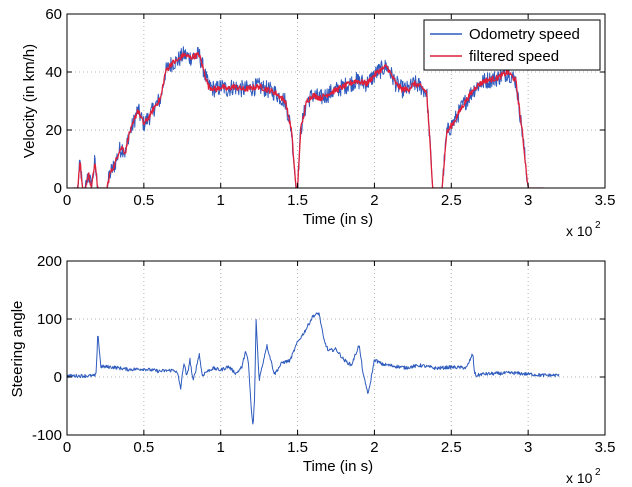 This screenshot has width=632, height=487. What do you see at coordinates (29, 101) in the screenshot?
I see `velocity-y-axis-label: Velocity (in km/h)` at bounding box center [29, 101].